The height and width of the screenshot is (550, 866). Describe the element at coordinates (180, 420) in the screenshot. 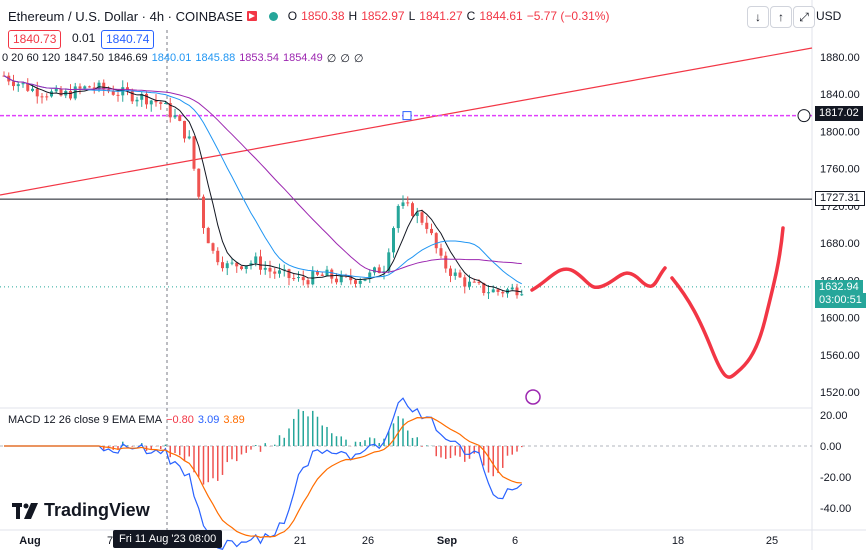

I see `macd-hist-value: −0.80` at that location.